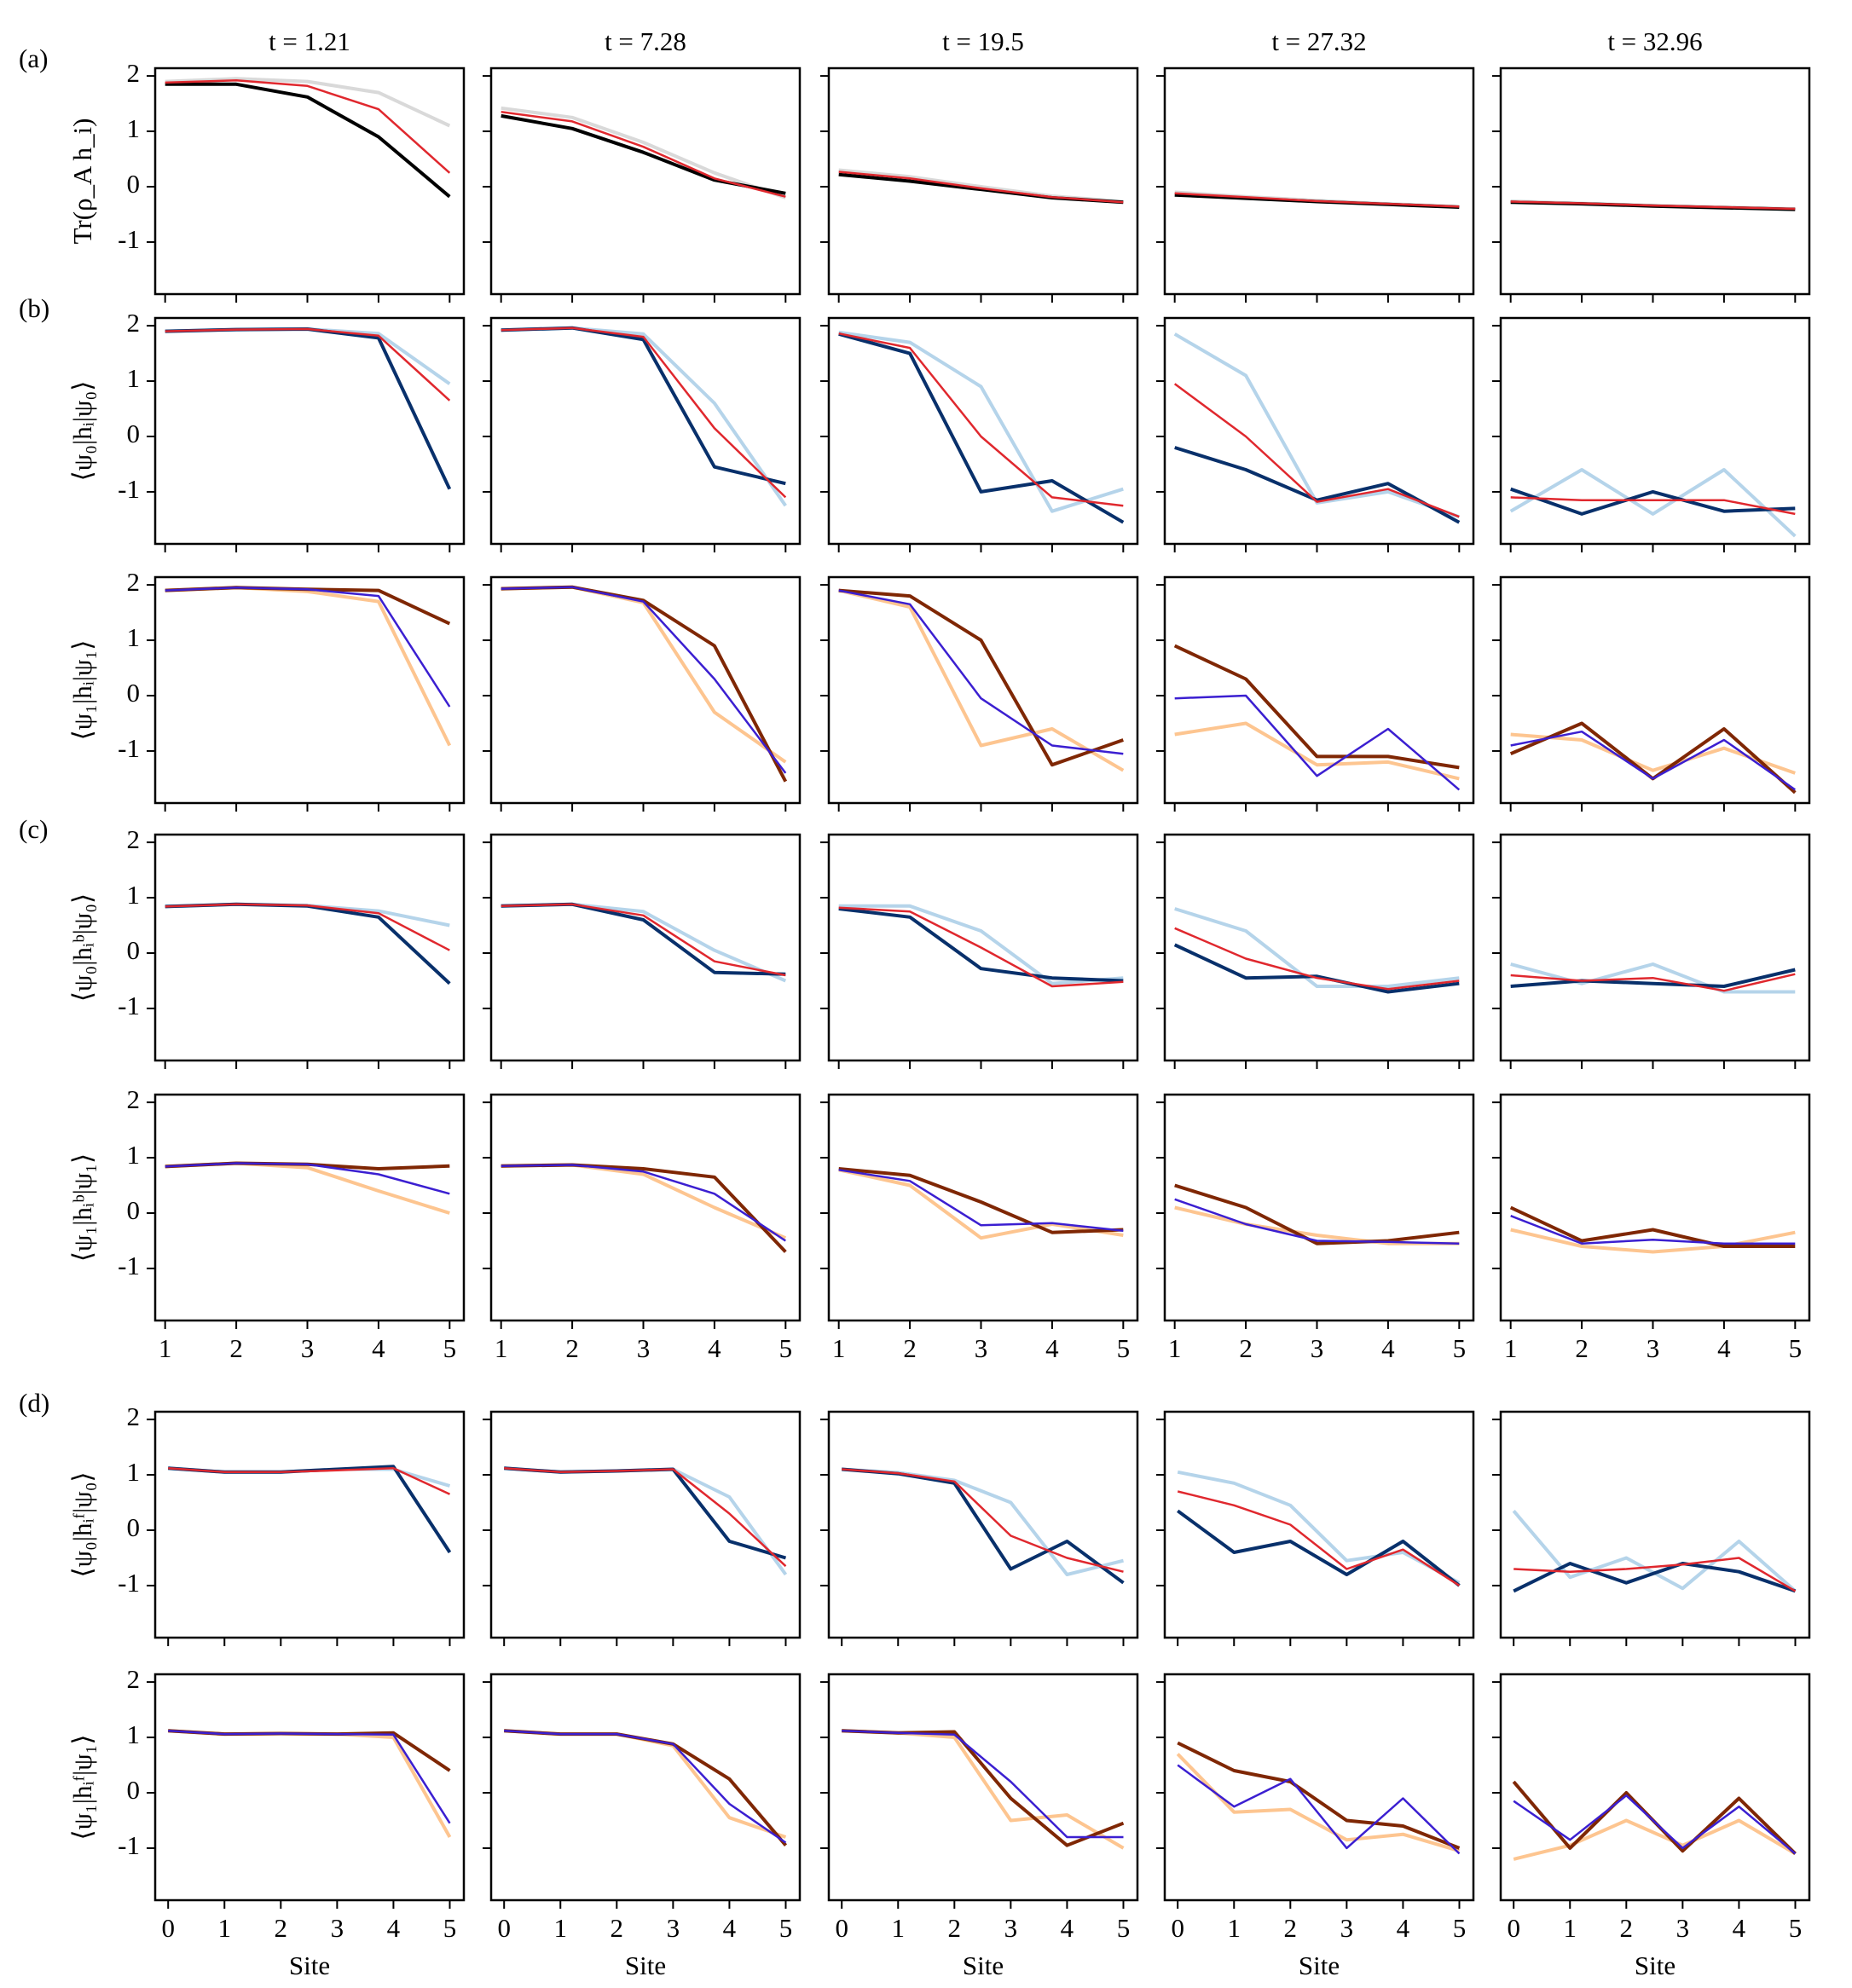 Image resolution: width=1852 pixels, height=1988 pixels. Describe the element at coordinates (983, 41) in the screenshot. I see `column-title: t = 19.5` at that location.